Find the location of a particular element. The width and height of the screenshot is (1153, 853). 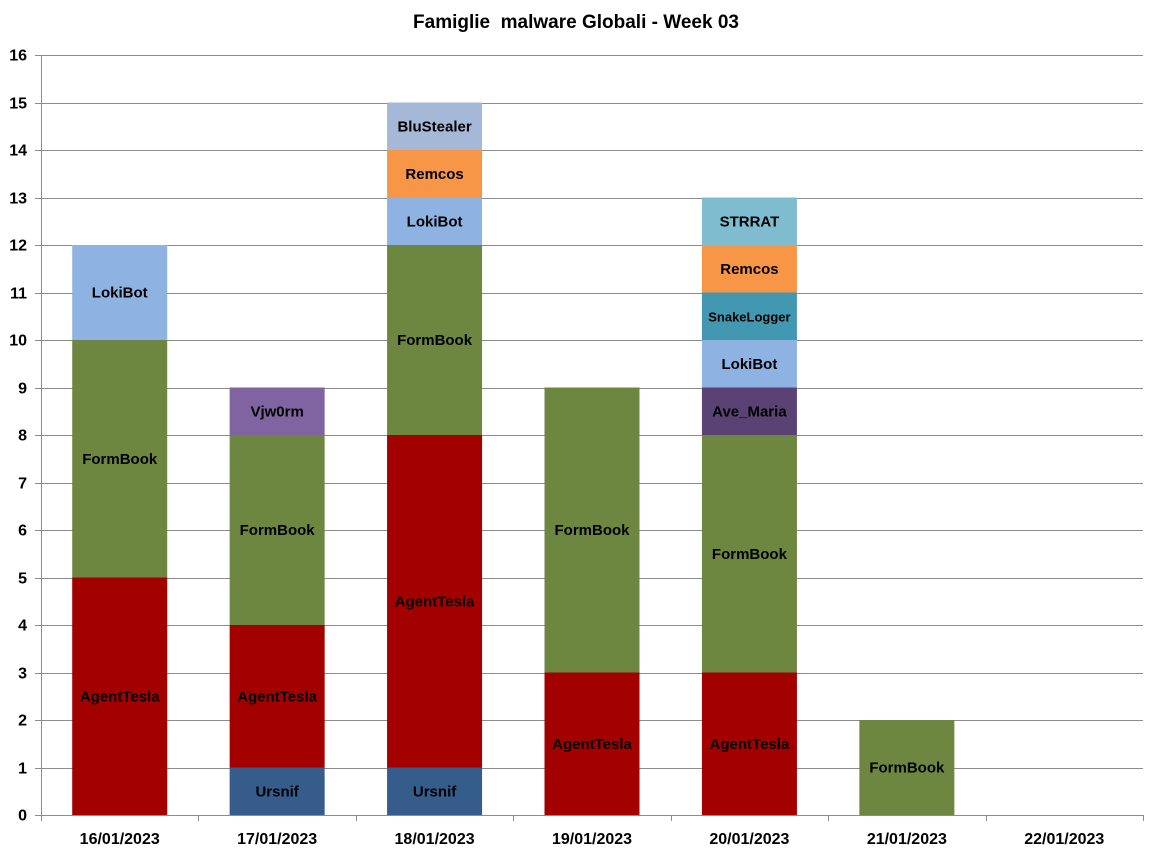

bar-segment-label: SnakeLogger is located at coordinates (749, 316).